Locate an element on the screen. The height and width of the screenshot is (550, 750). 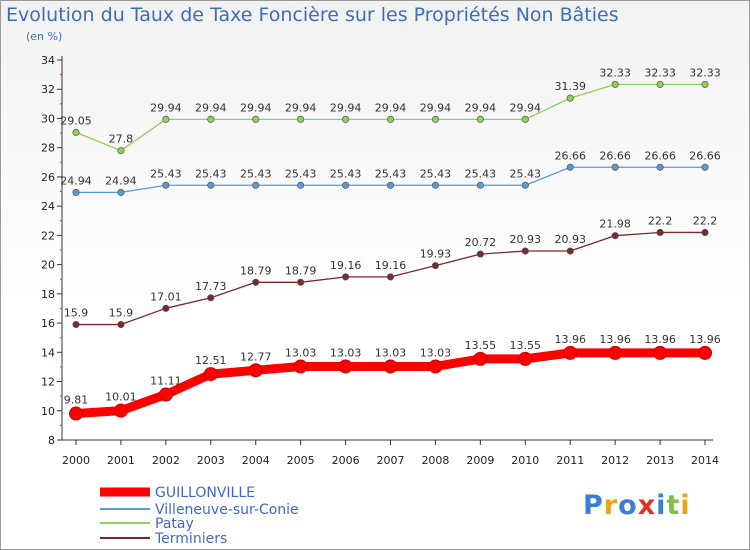
data-label: 27.8 is located at coordinates (121, 139).